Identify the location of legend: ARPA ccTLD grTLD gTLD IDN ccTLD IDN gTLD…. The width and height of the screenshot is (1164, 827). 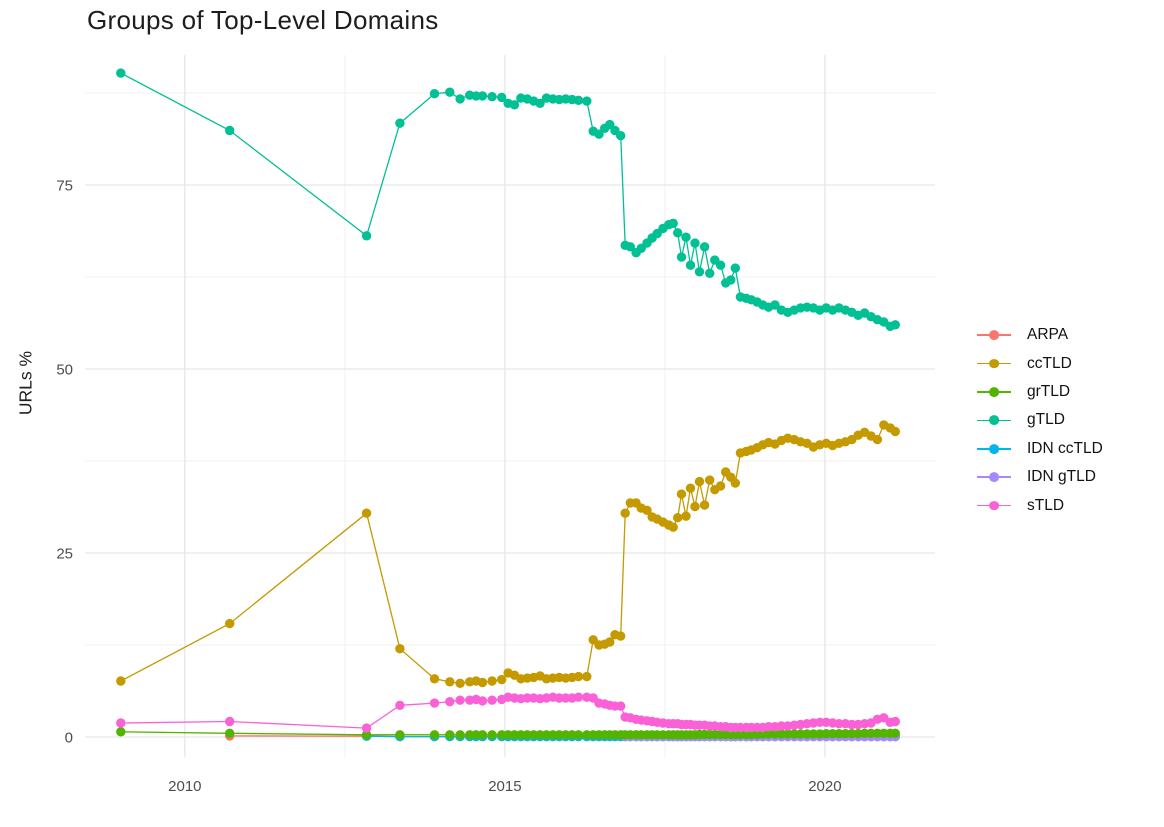
(1040, 420).